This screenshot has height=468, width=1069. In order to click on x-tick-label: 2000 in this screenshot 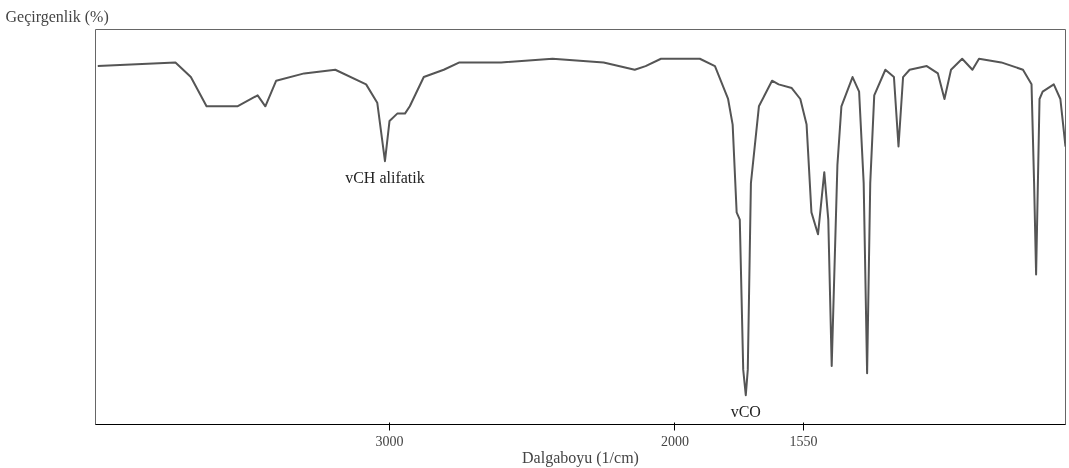, I will do `click(674, 441)`.